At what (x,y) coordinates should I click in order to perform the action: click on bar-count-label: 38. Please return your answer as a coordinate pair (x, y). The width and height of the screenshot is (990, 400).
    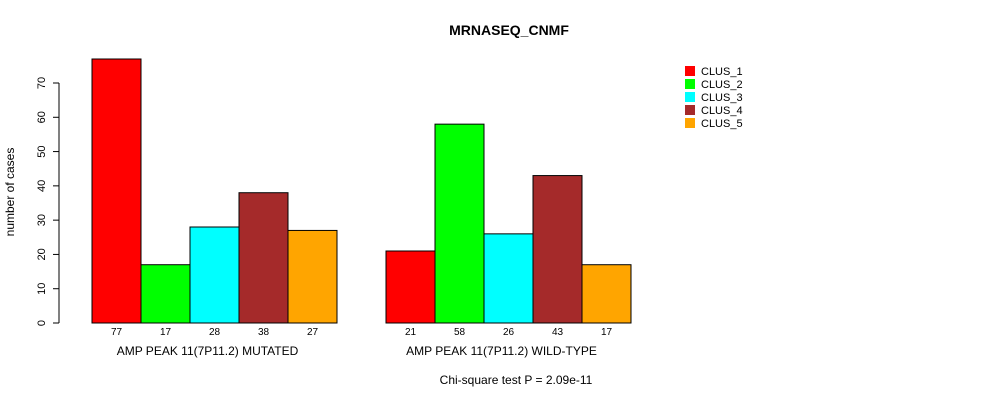
    Looking at the image, I should click on (264, 332).